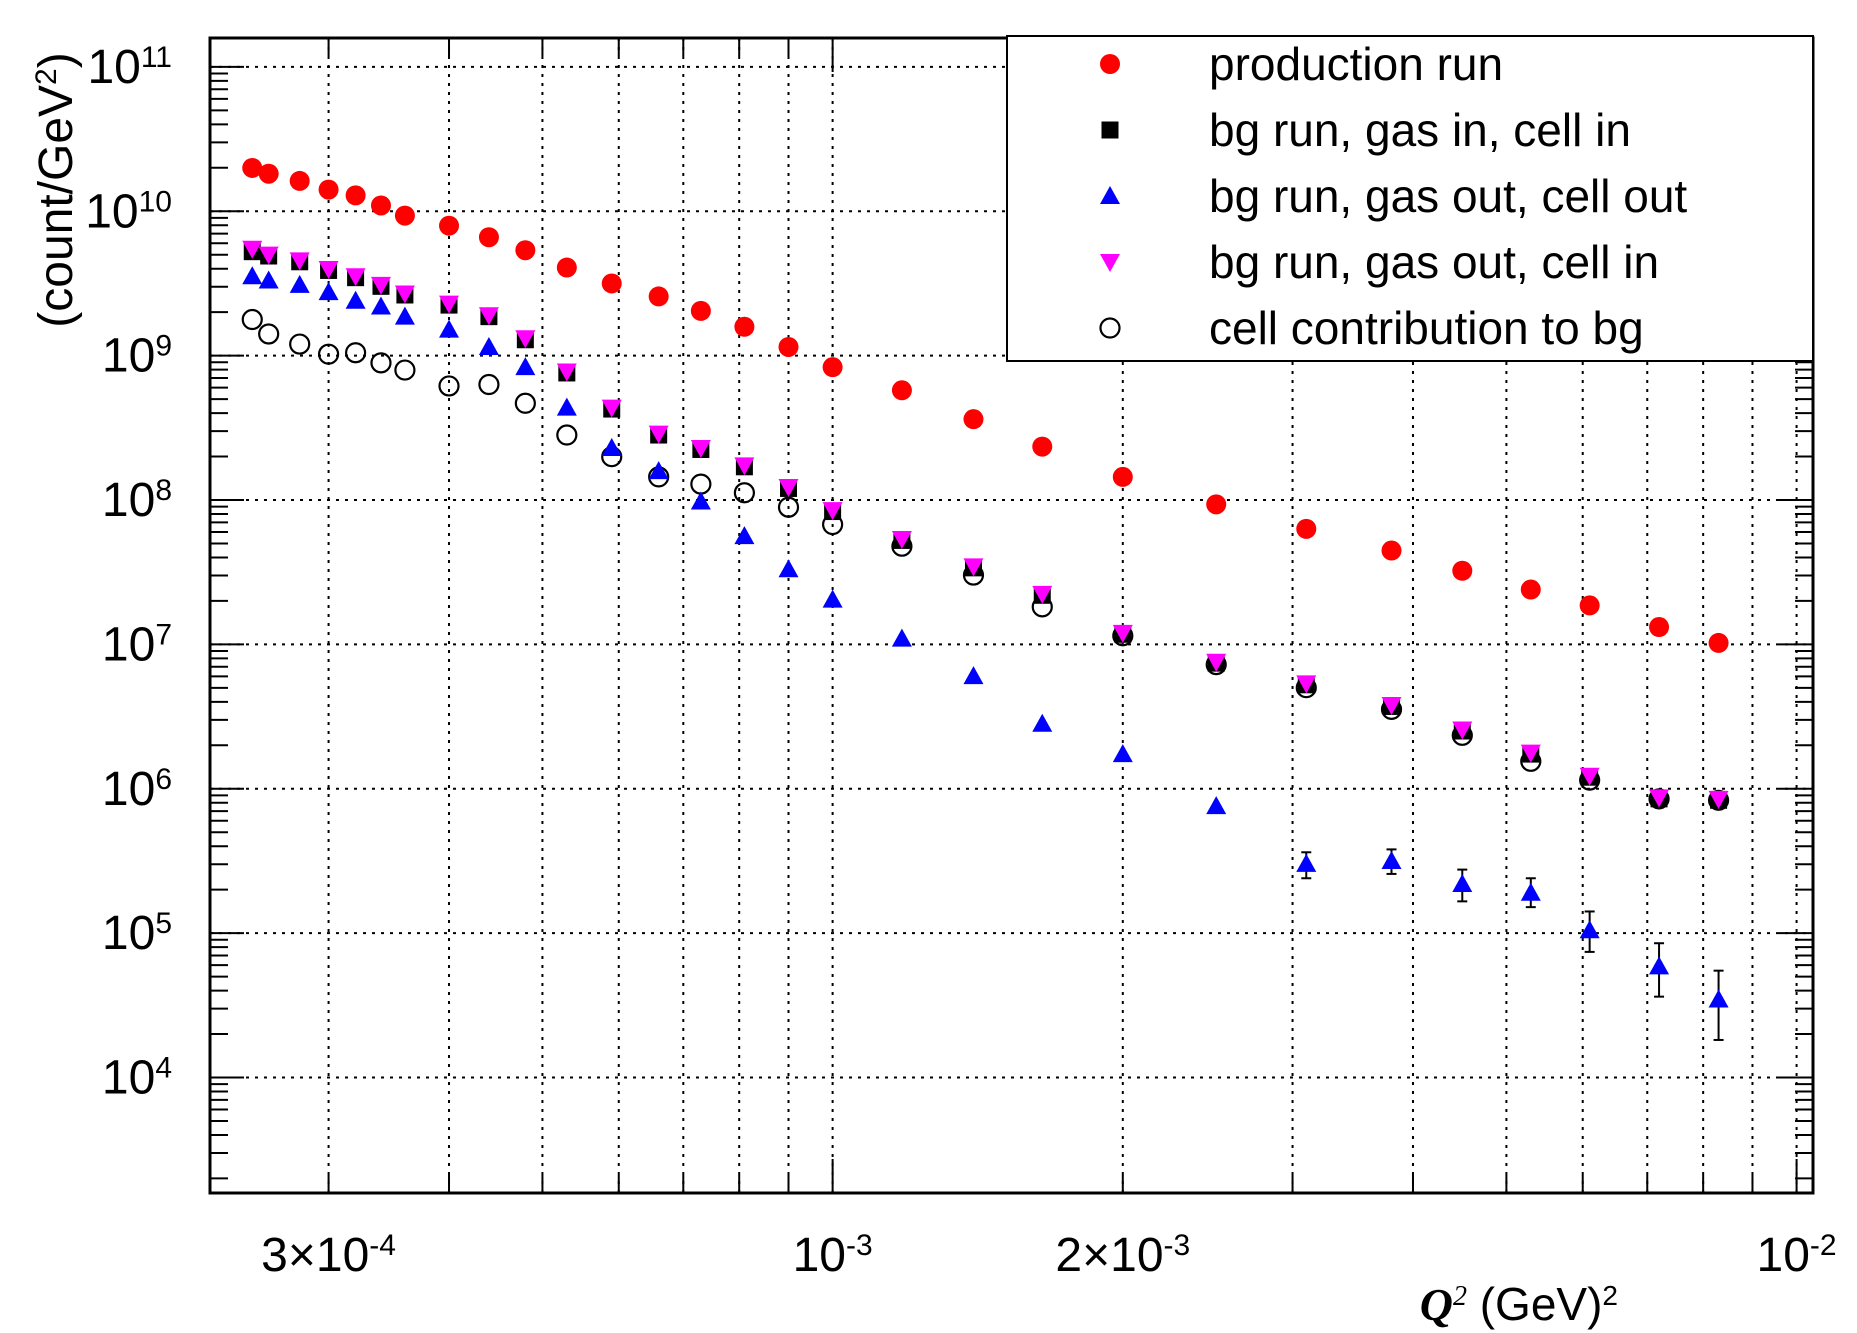  Describe the element at coordinates (128, 212) in the screenshot. I see `y-tick-label: 10¹⁰` at that location.